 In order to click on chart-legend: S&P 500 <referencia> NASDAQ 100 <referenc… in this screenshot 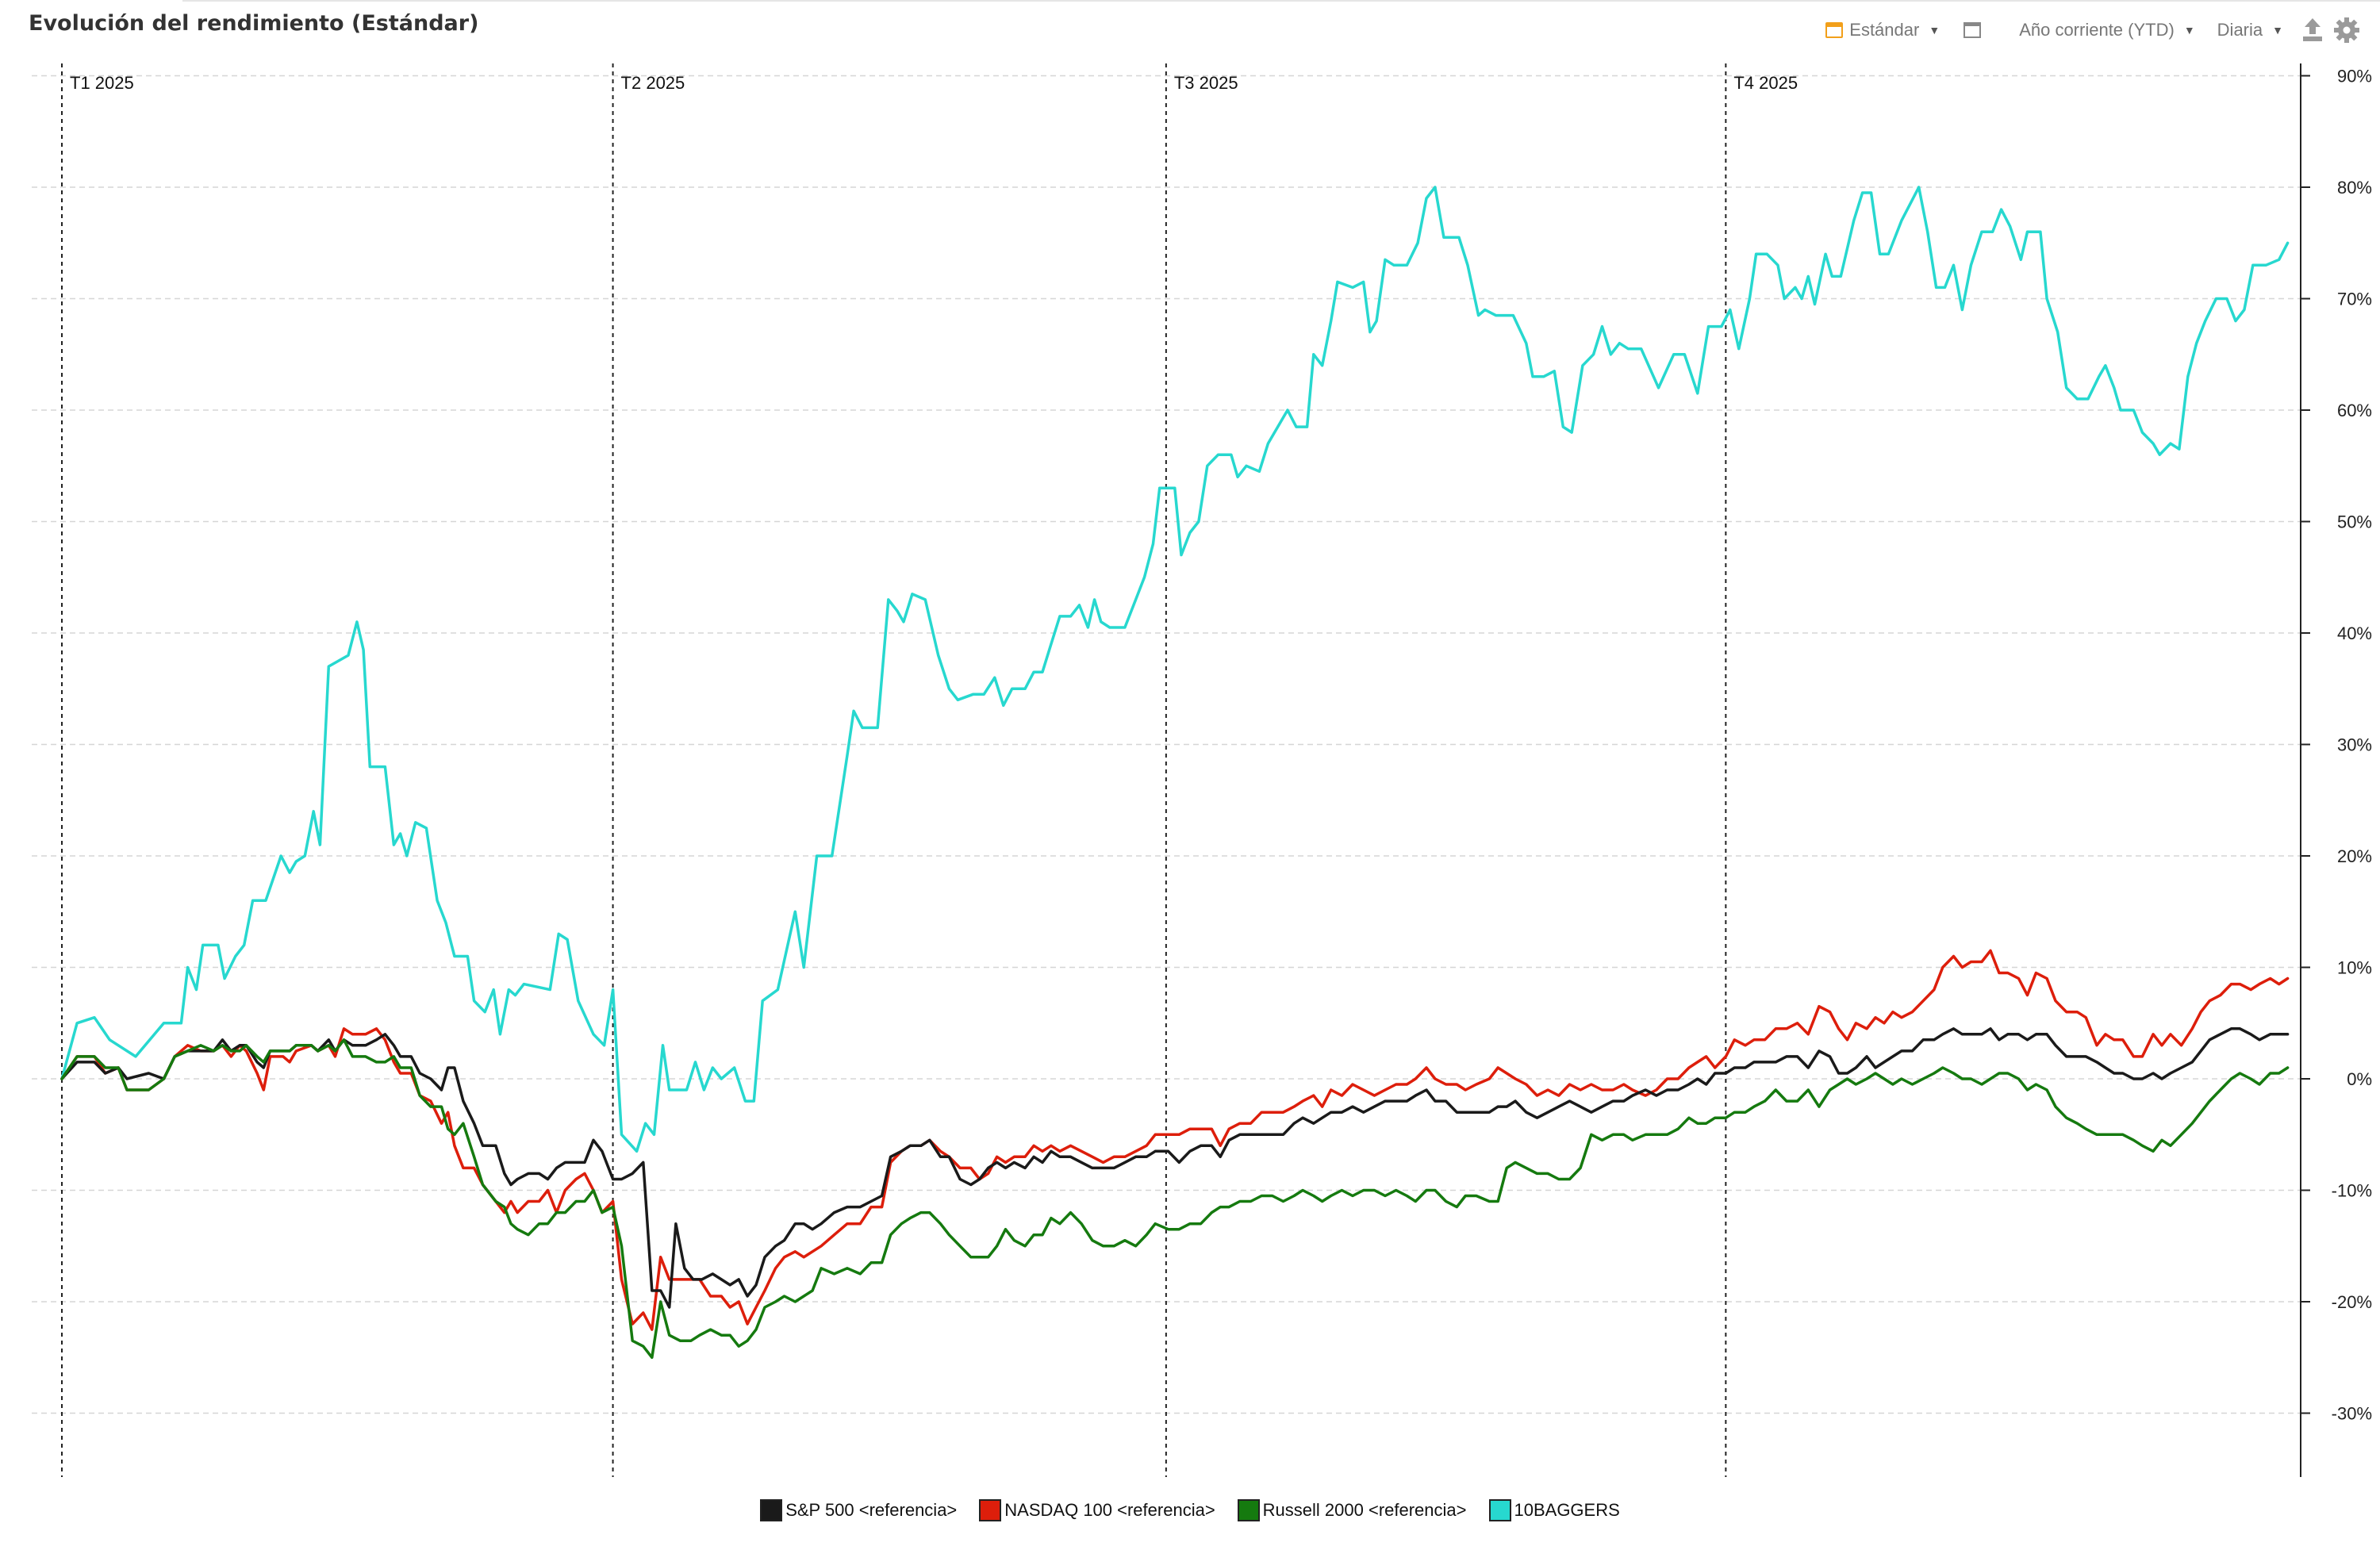, I will do `click(1190, 1510)`.